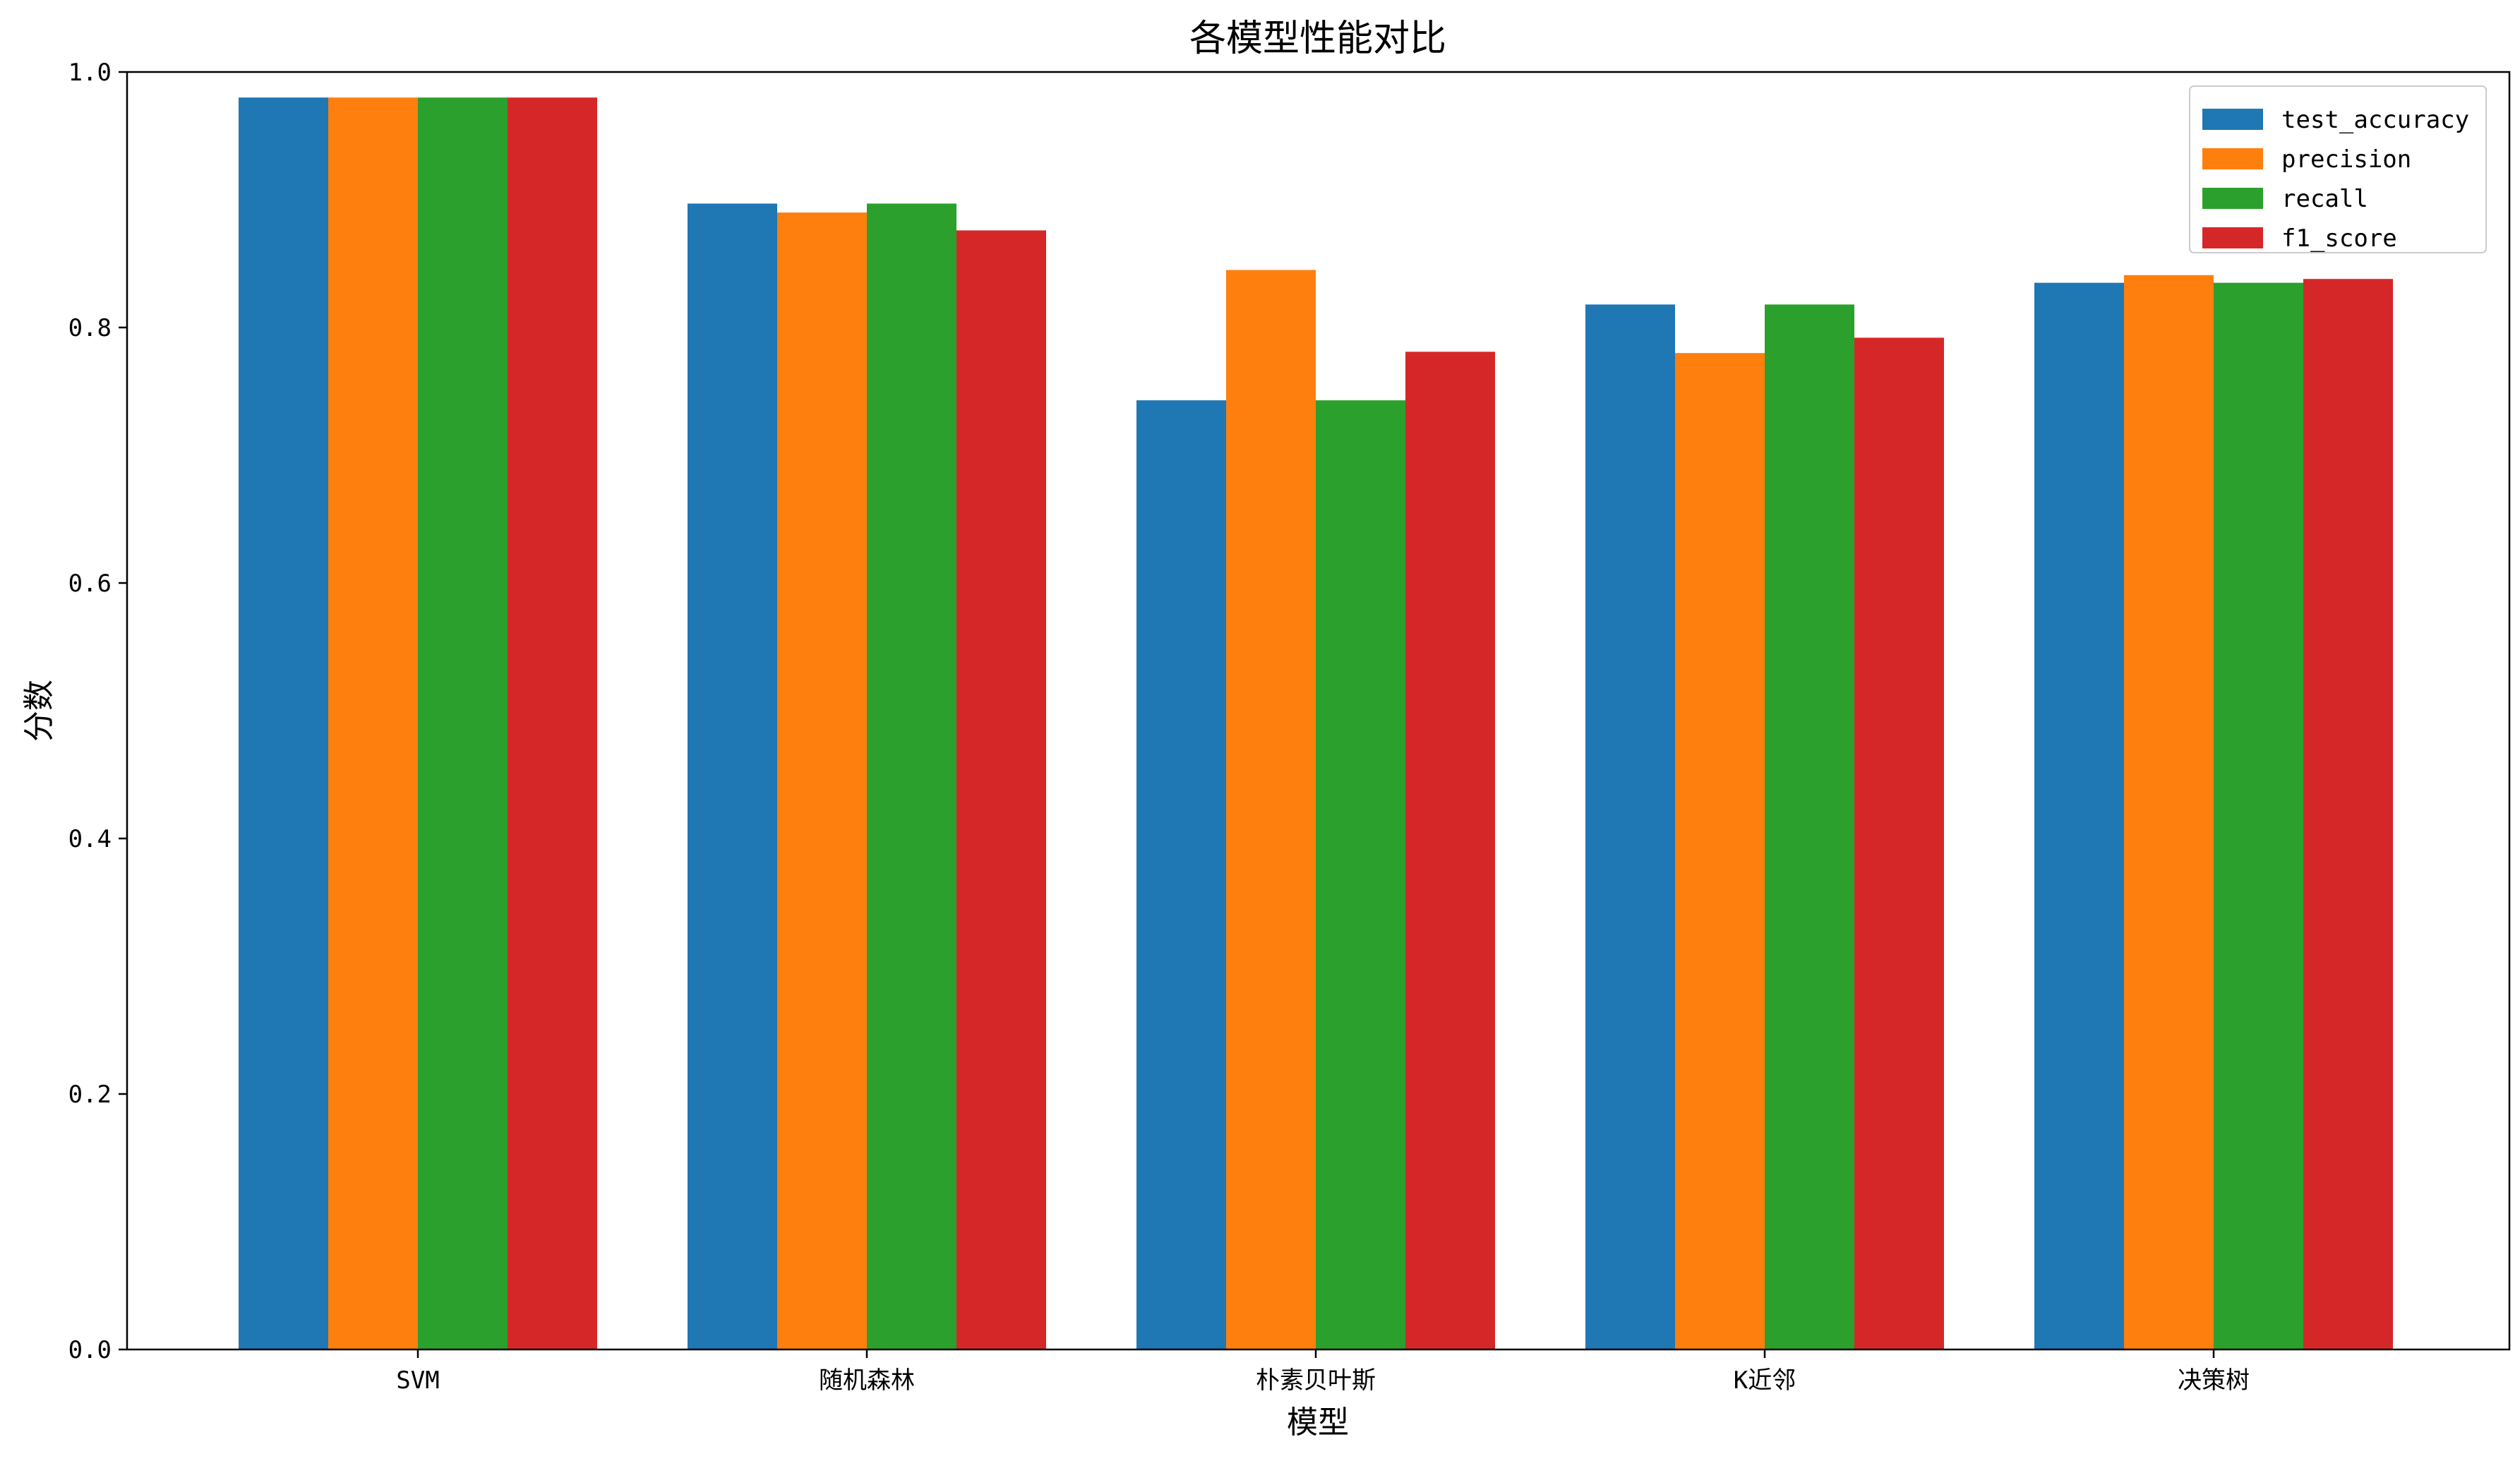 The height and width of the screenshot is (1461, 2520). I want to click on y-tick-label: 0.8, so click(90, 328).